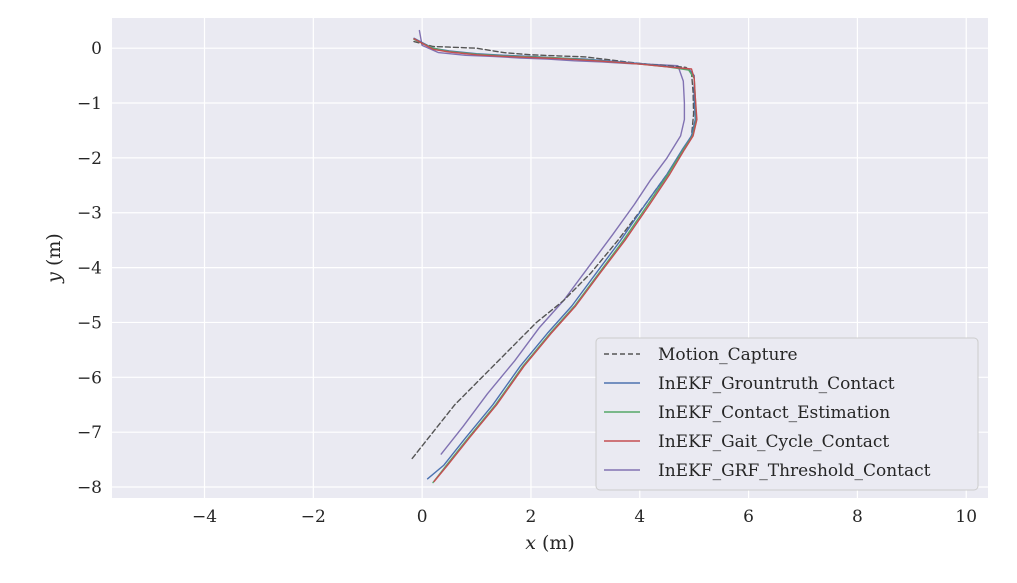 The image size is (1017, 583). What do you see at coordinates (550, 543) in the screenshot?
I see `x-axis-label: x (m)` at bounding box center [550, 543].